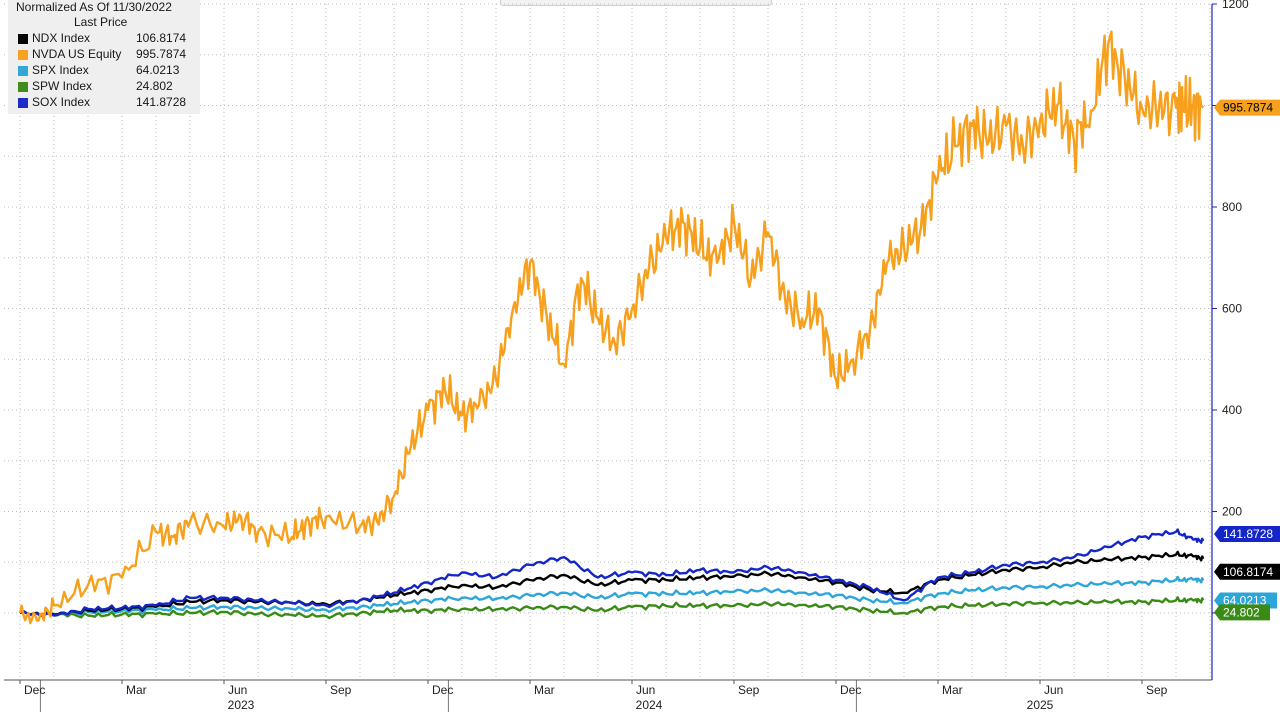  Describe the element at coordinates (649, 705) in the screenshot. I see `x-year-label: 2024` at that location.